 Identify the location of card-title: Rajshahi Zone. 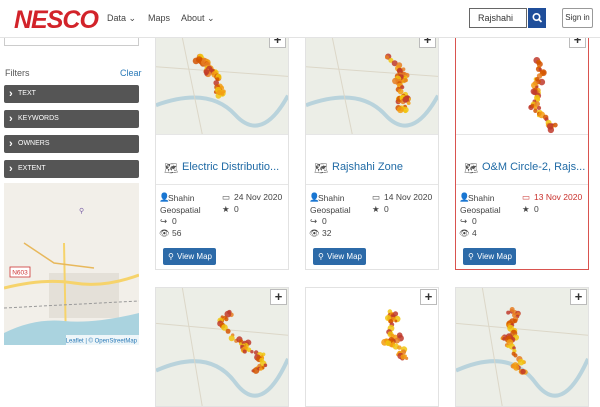
(367, 167).